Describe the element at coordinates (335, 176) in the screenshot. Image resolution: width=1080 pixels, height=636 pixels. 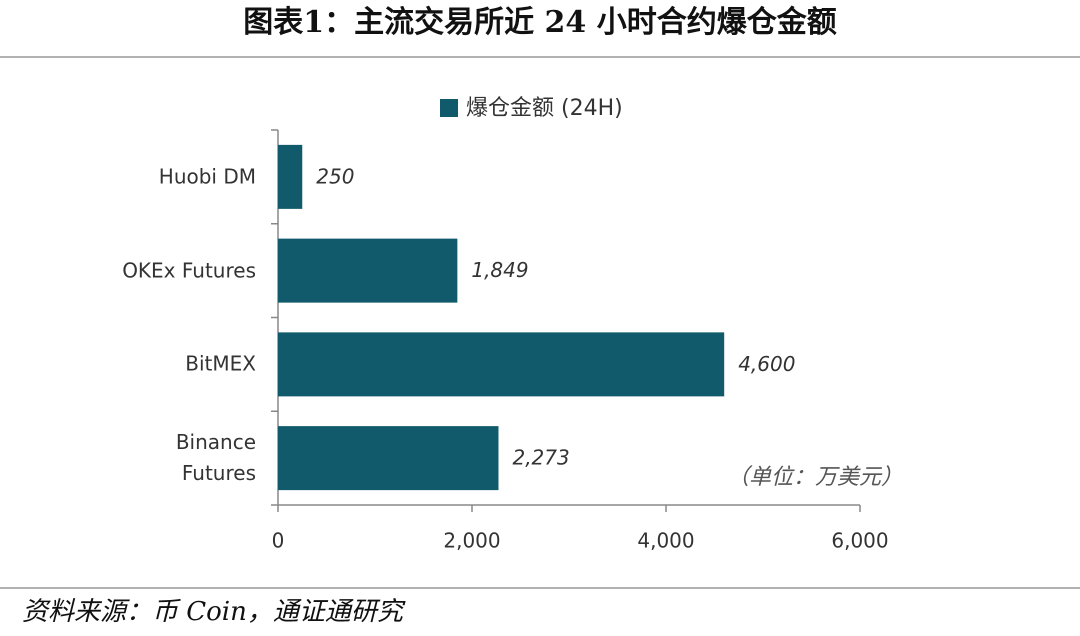
I see `value-label: 250` at that location.